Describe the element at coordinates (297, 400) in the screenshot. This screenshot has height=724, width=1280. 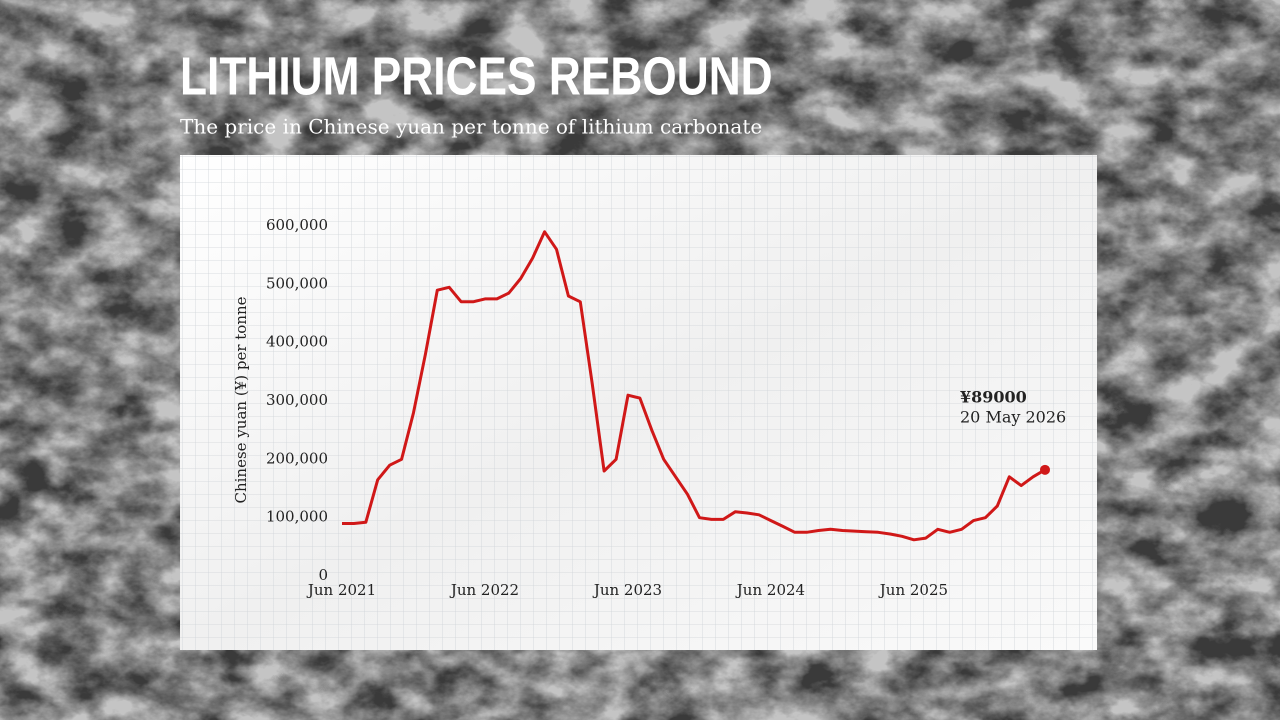
I see `y-tick-label: 300,000` at that location.